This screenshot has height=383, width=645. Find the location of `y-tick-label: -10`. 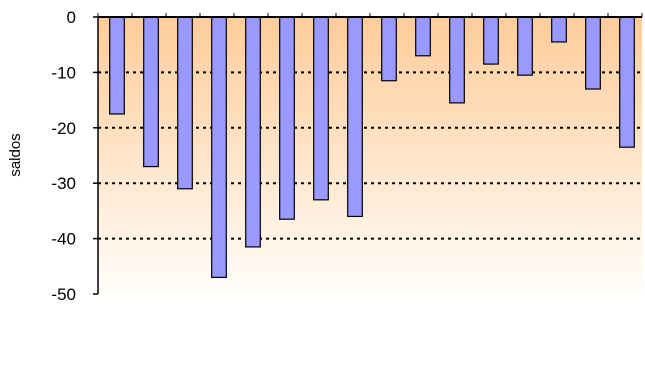

y-tick-label: -10 is located at coordinates (63, 72).